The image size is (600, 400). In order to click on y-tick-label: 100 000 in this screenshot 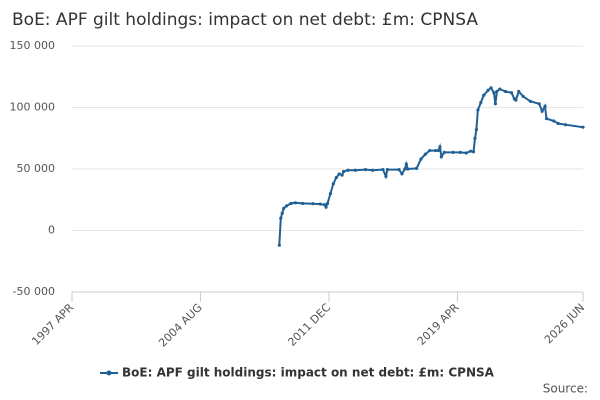, I will do `click(33, 107)`.